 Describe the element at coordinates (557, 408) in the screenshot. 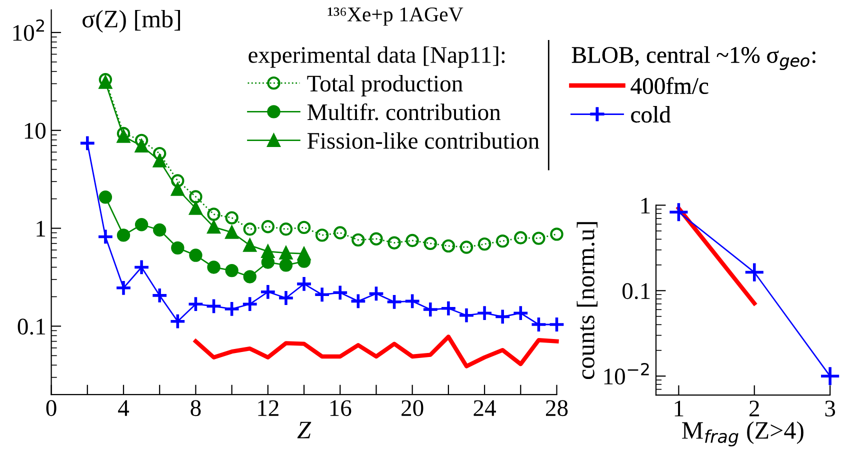

I see `x-tick-label: 28` at that location.